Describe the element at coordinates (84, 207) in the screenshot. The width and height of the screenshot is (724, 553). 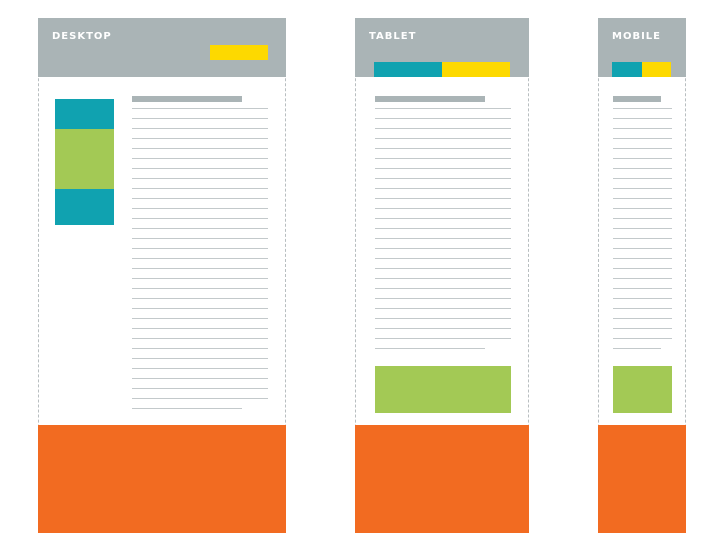
I see `desktop-sidebar-bottom` at that location.